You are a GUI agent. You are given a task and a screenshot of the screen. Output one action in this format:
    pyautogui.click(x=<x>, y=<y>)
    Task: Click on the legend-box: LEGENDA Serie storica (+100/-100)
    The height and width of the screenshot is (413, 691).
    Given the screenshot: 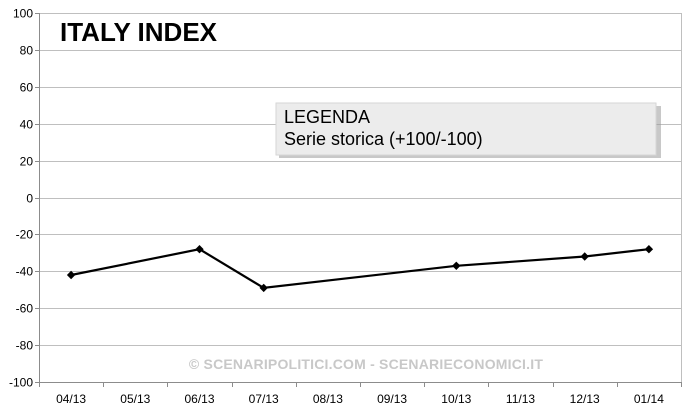 What is the action you would take?
    pyautogui.click(x=468, y=130)
    